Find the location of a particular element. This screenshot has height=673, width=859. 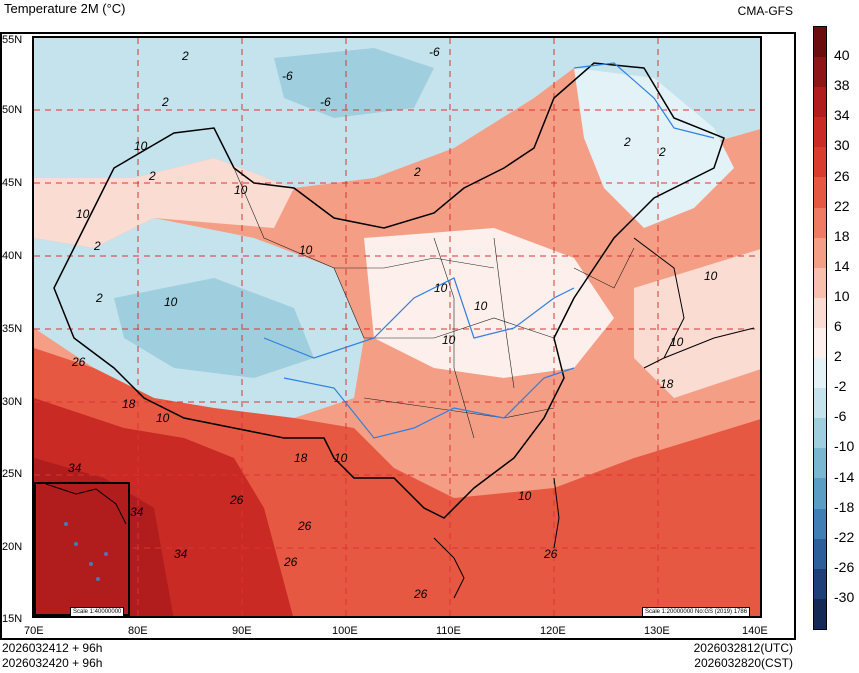

main-scale-label: Scale 1:20000000 No:GS (2019) 1786 is located at coordinates (696, 612).